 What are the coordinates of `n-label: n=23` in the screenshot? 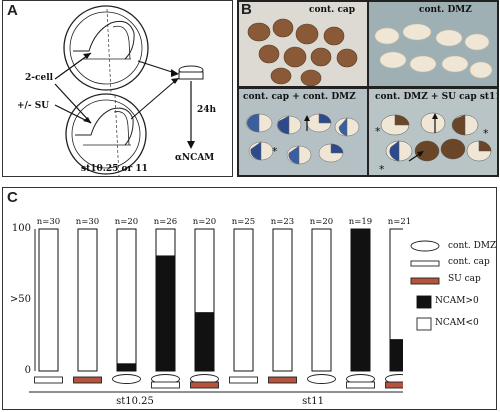 It's located at (282, 222).